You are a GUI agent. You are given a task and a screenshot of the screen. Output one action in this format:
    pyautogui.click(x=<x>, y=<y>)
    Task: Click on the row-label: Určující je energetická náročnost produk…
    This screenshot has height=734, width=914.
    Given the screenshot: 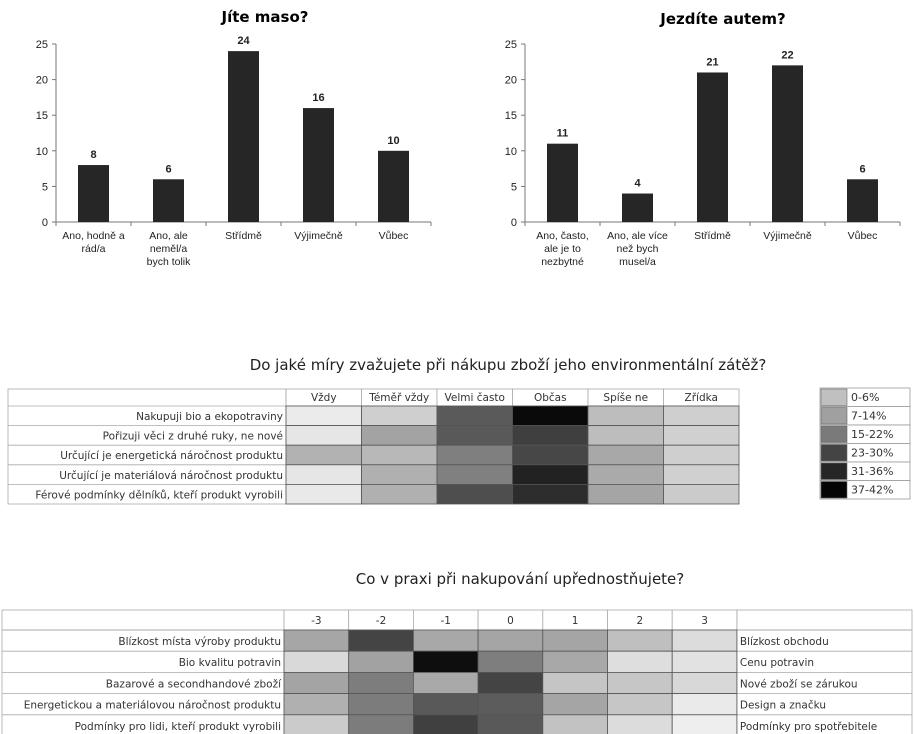 What is the action you would take?
    pyautogui.click(x=171, y=456)
    